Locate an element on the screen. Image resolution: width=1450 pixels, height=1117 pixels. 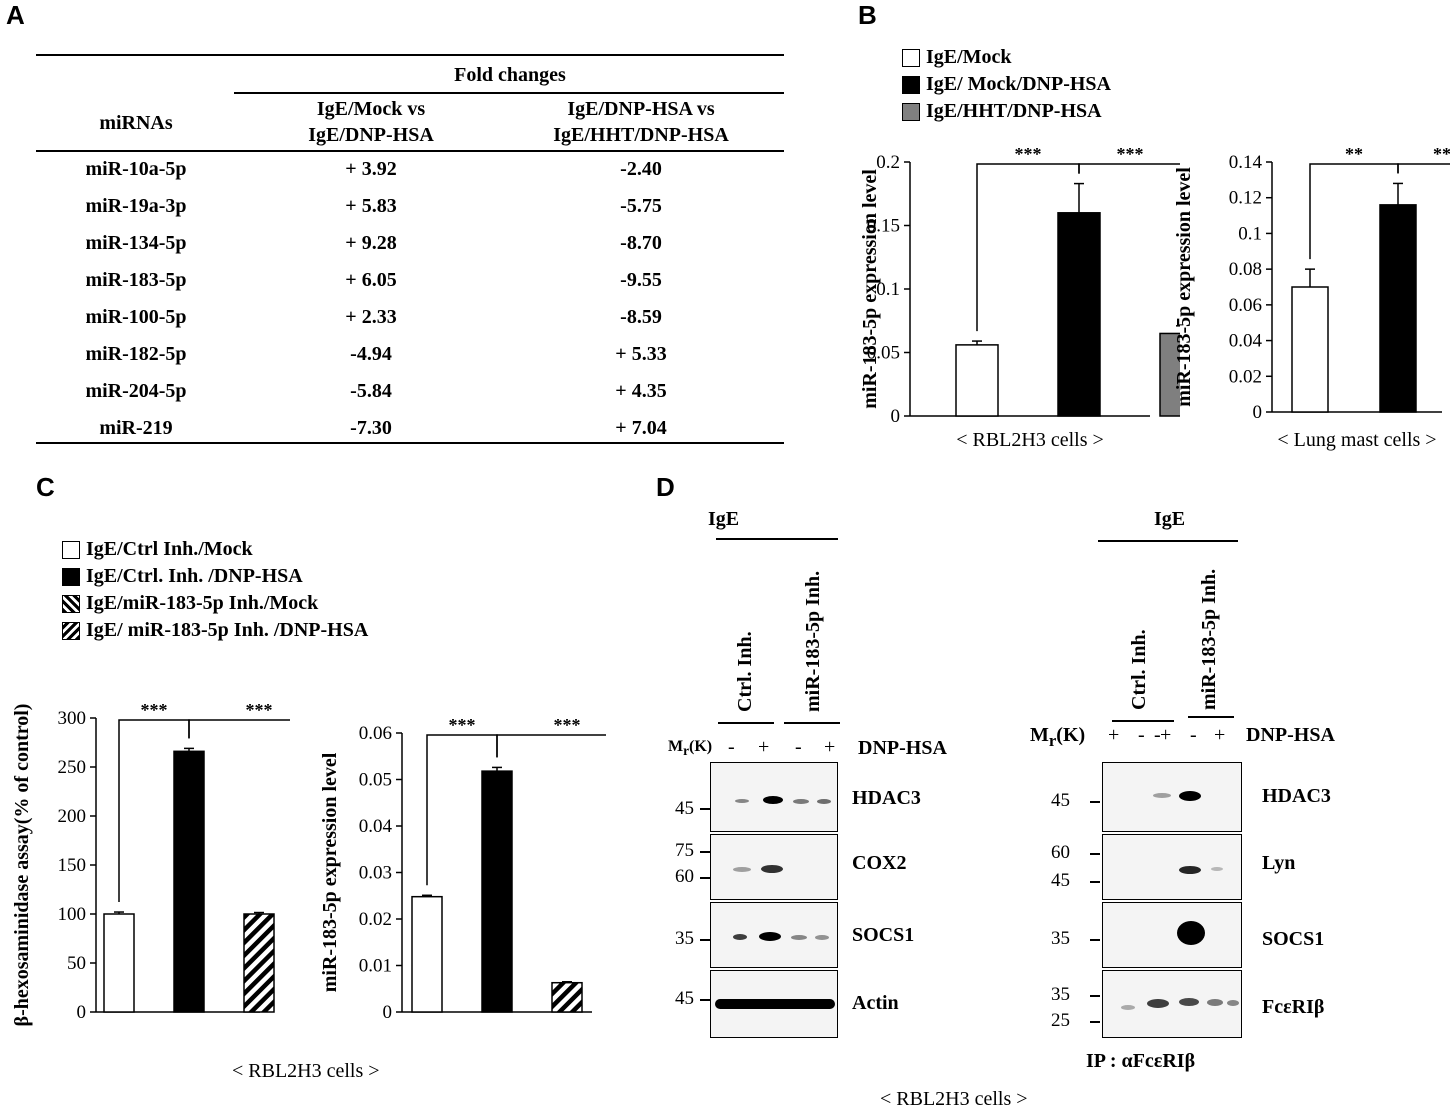
fold-change-cell: -2.40 is located at coordinates (641, 169).